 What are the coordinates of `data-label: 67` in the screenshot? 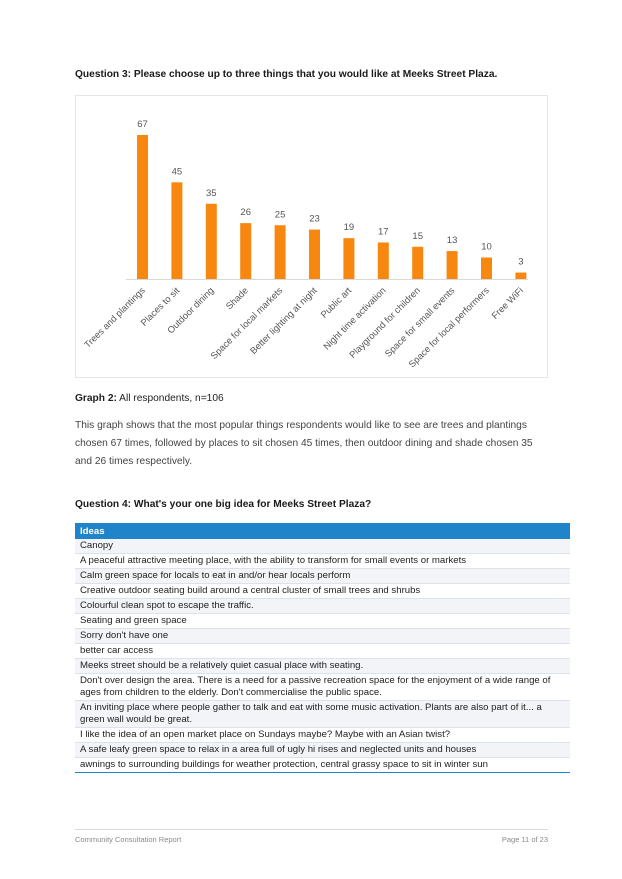 It's located at (142, 124).